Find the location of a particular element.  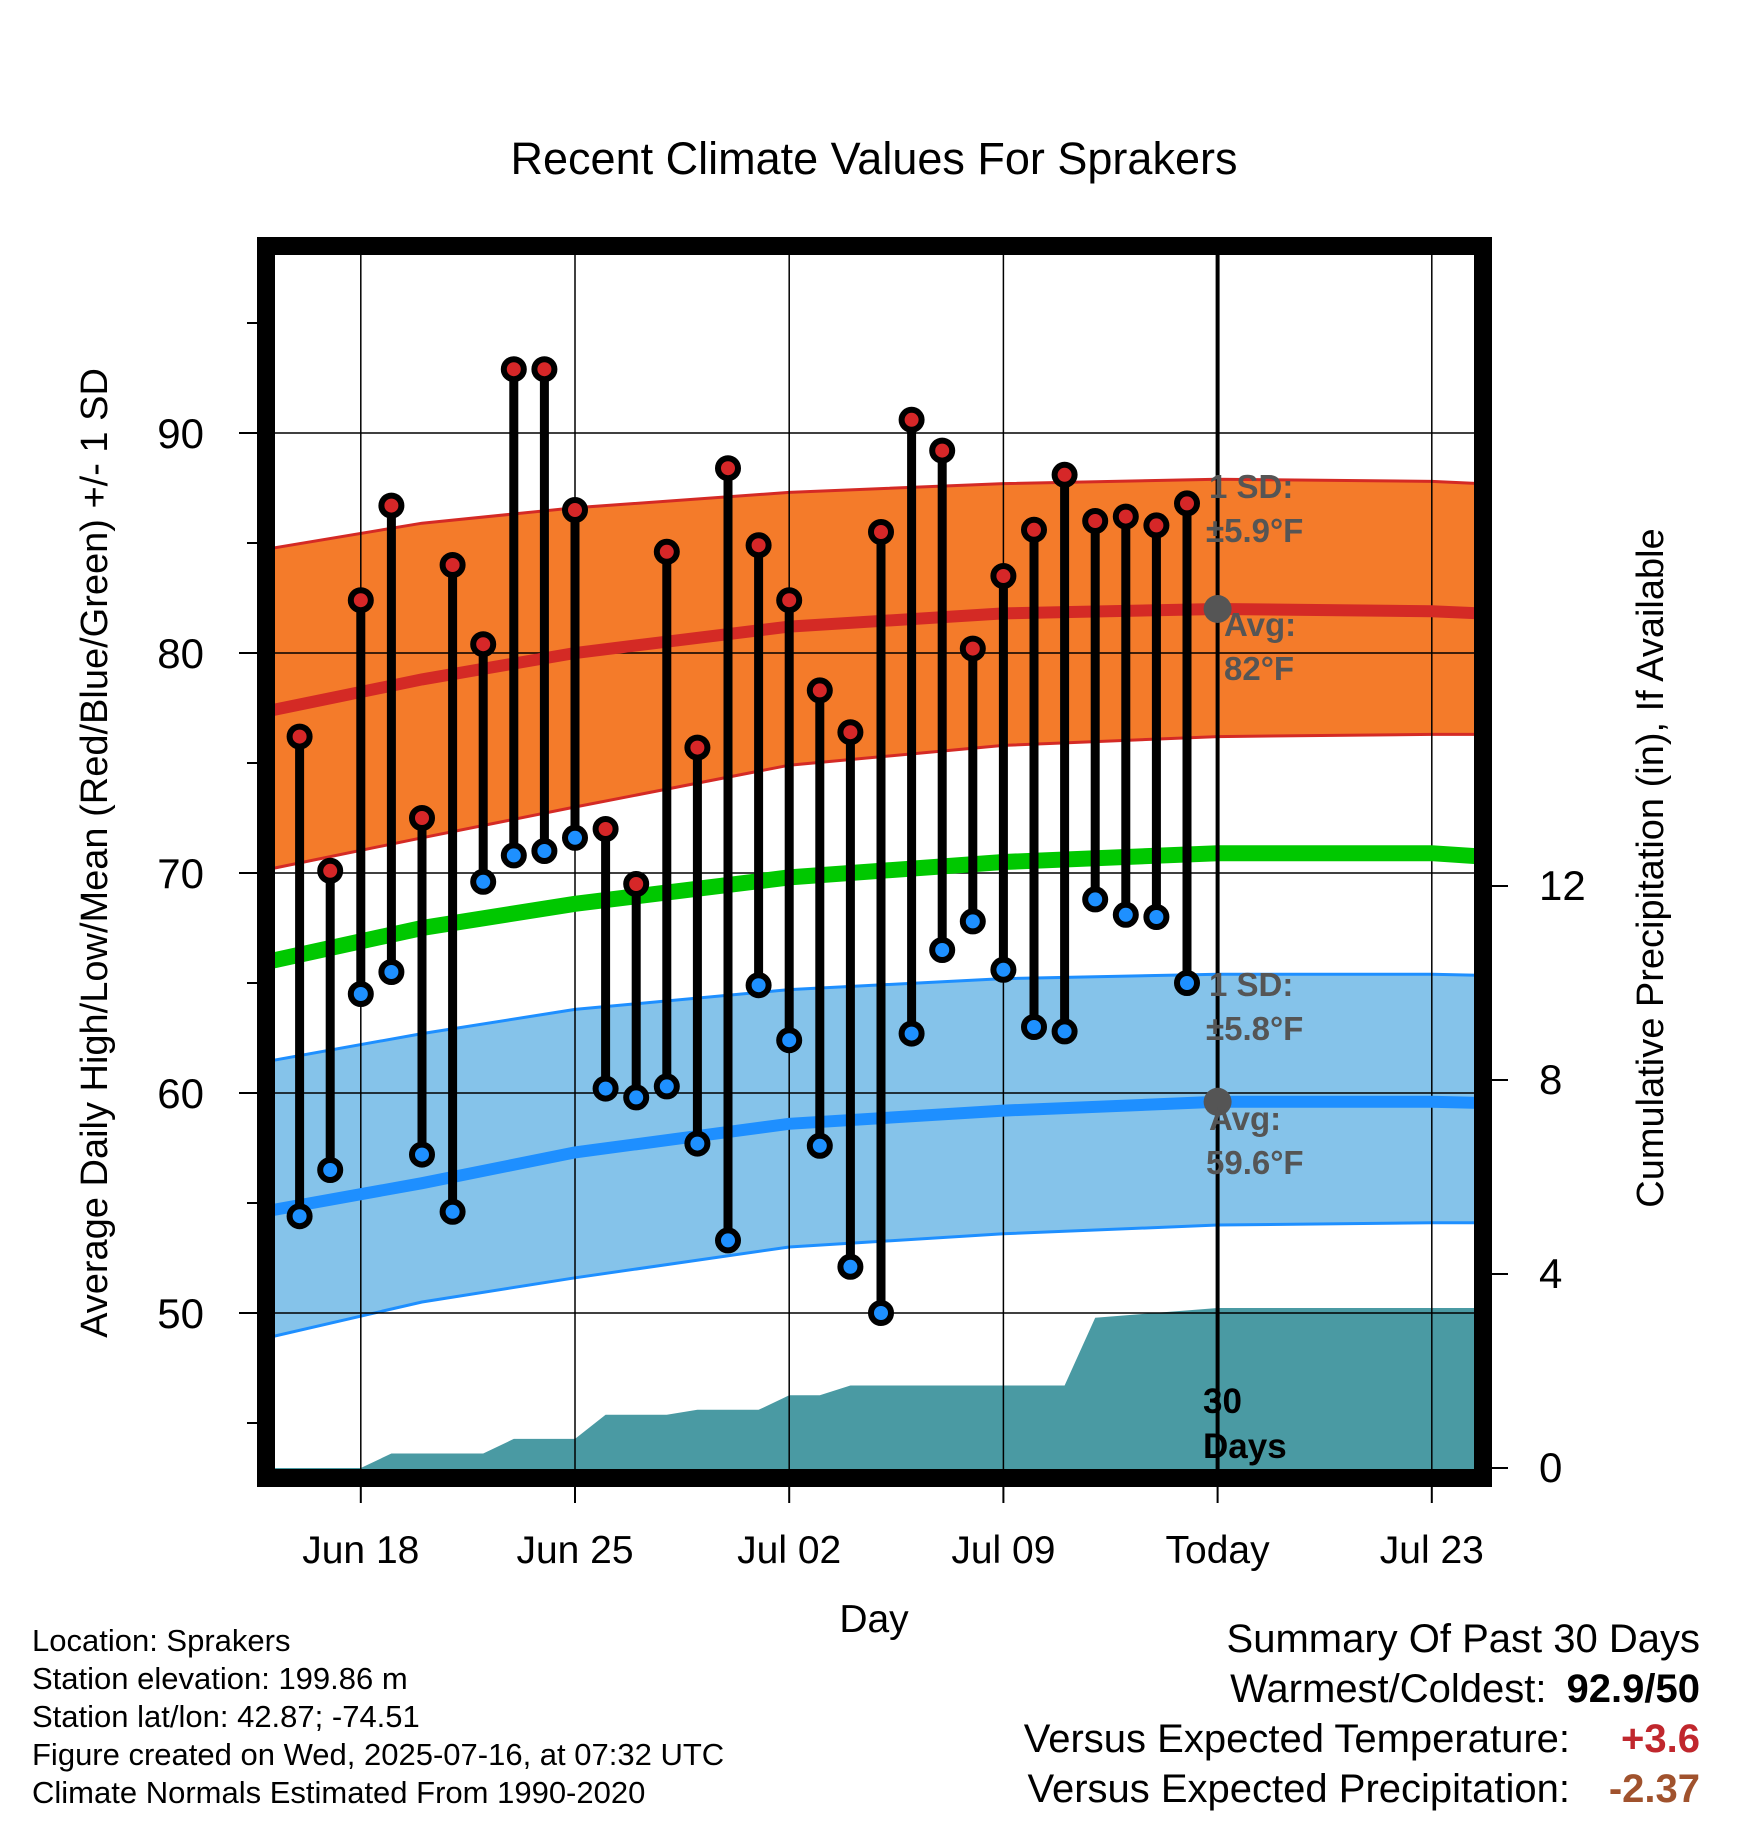

high-sd-value: ±5.9°F is located at coordinates (1254, 530).